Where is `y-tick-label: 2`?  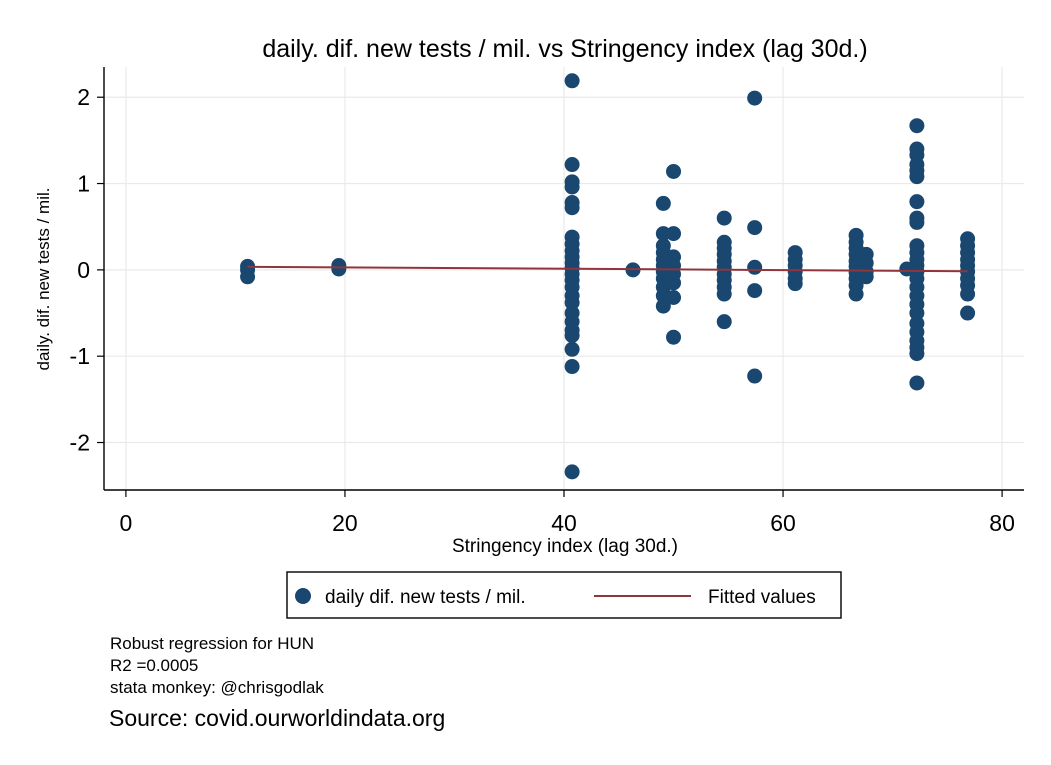 y-tick-label: 2 is located at coordinates (83, 97).